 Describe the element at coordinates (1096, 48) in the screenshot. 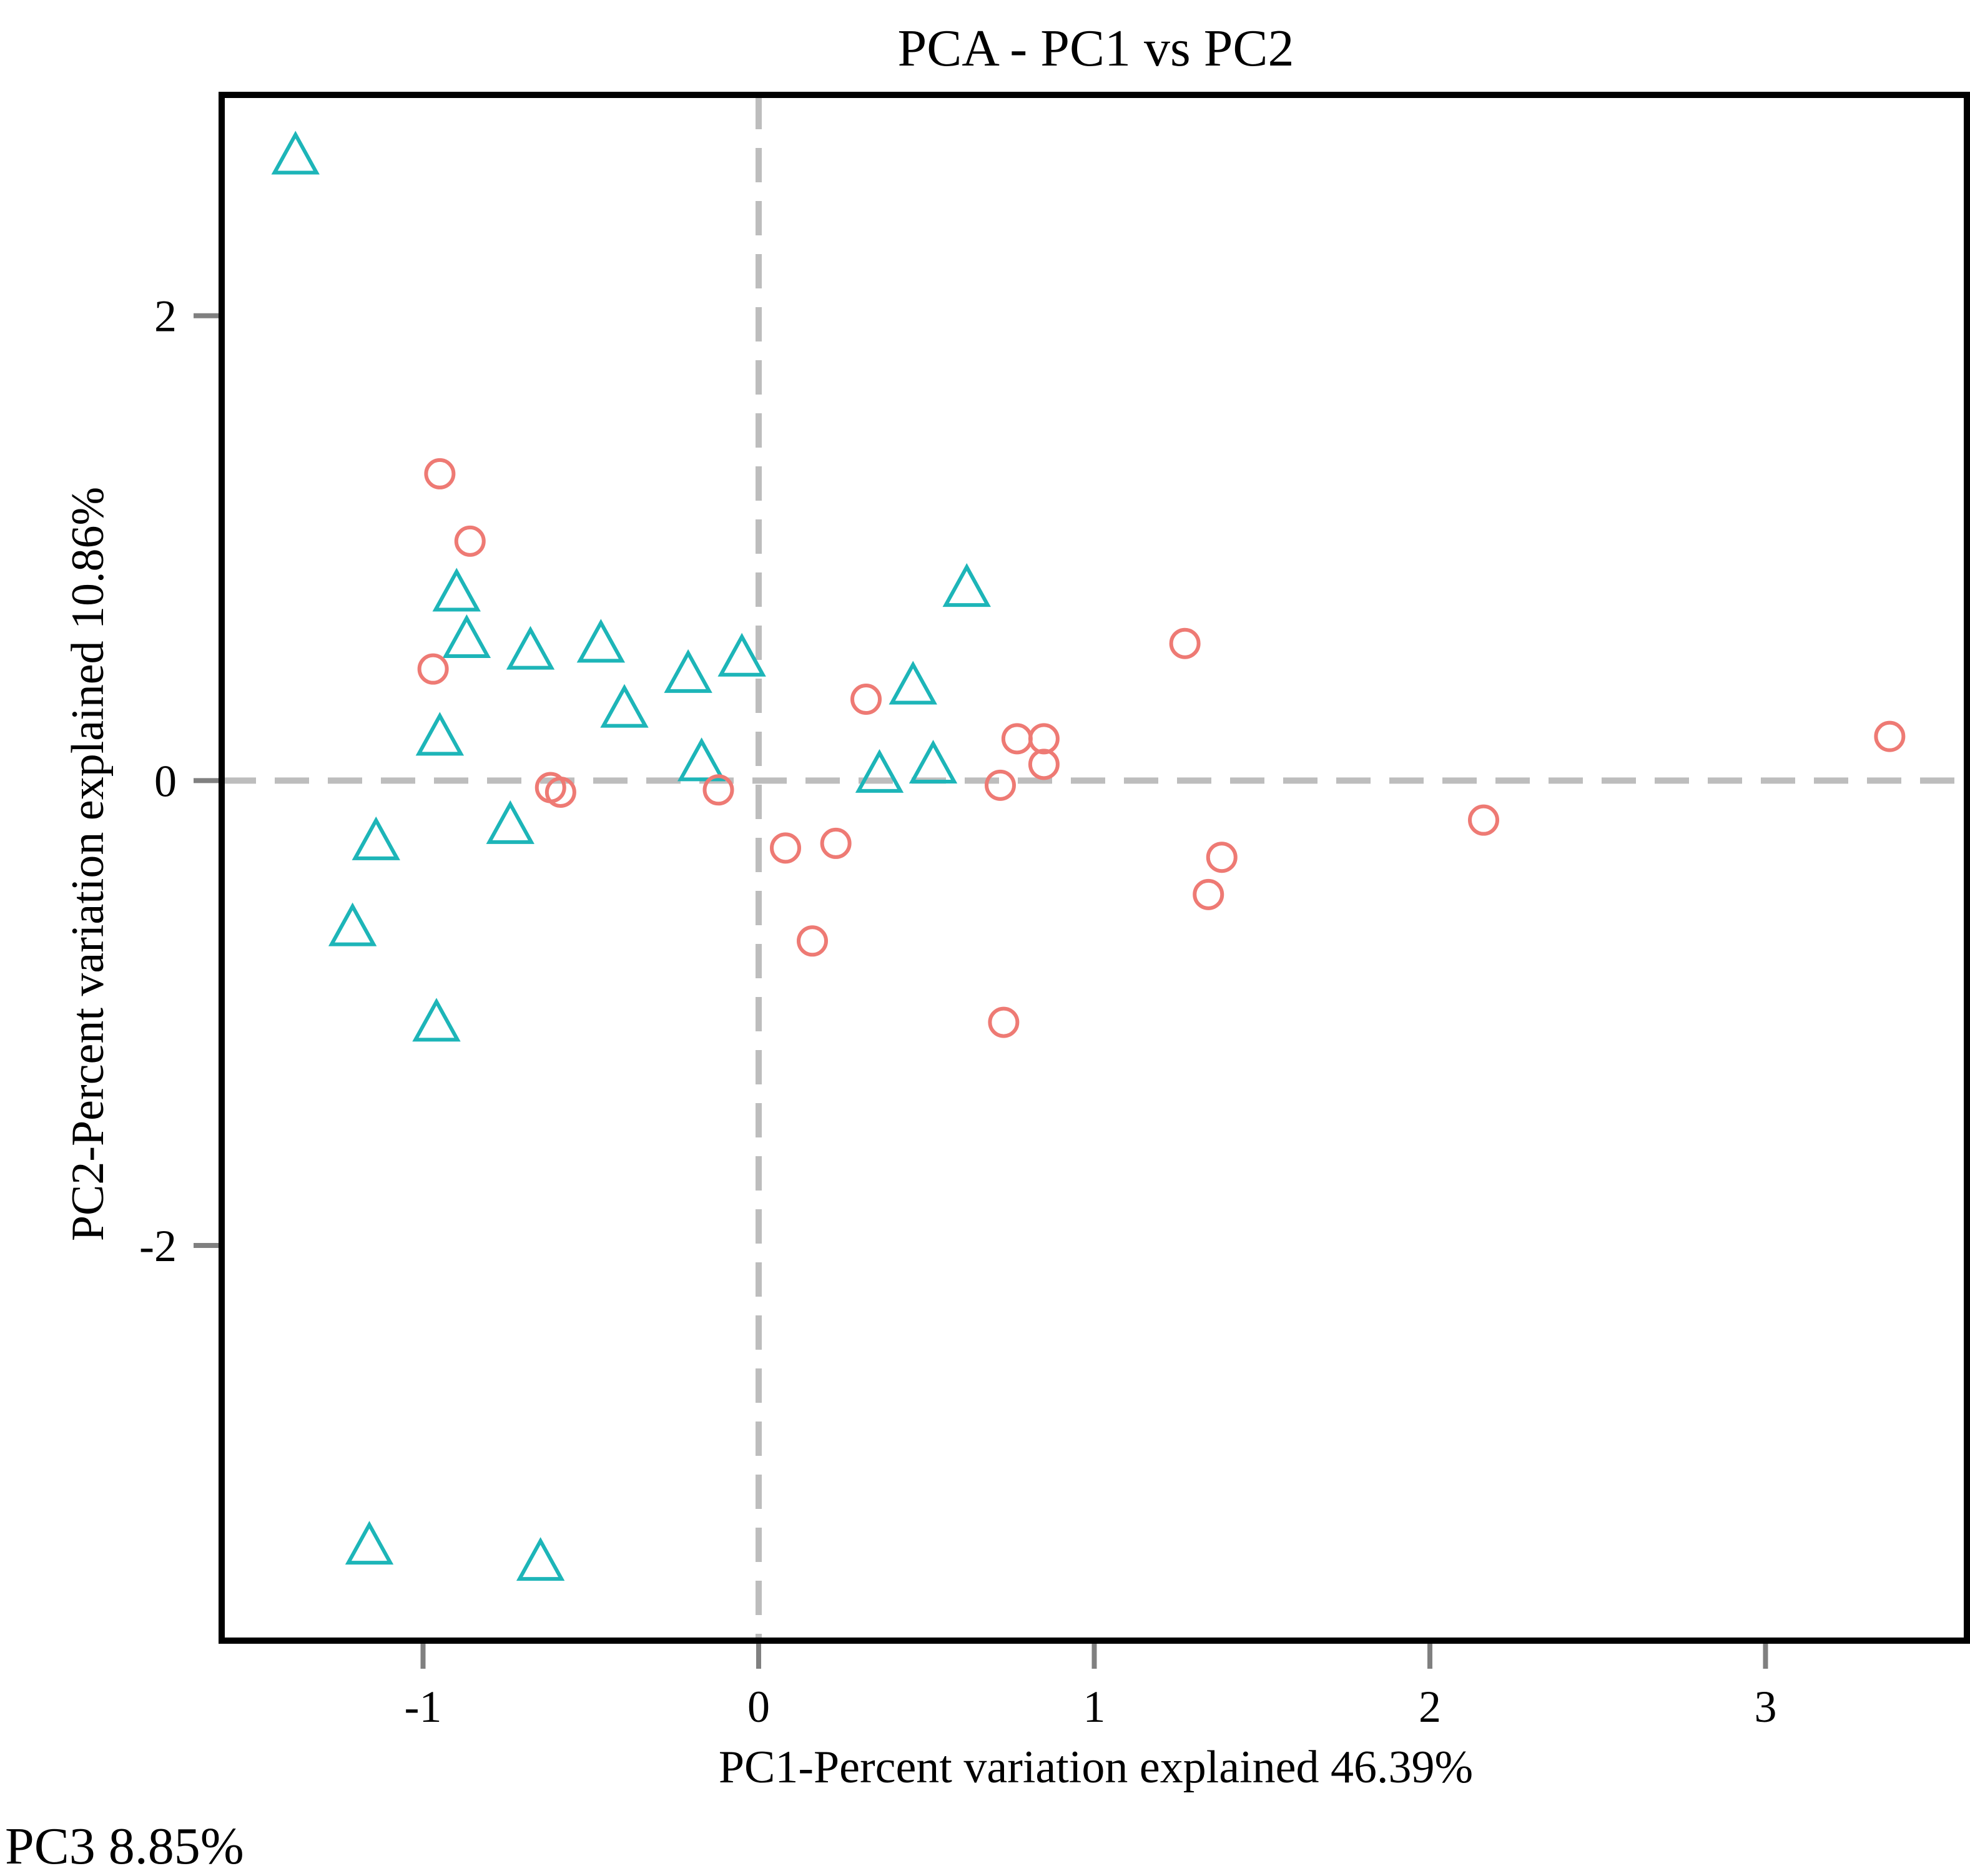

I see `chart-title: PCA - PC1 vs PC2` at that location.